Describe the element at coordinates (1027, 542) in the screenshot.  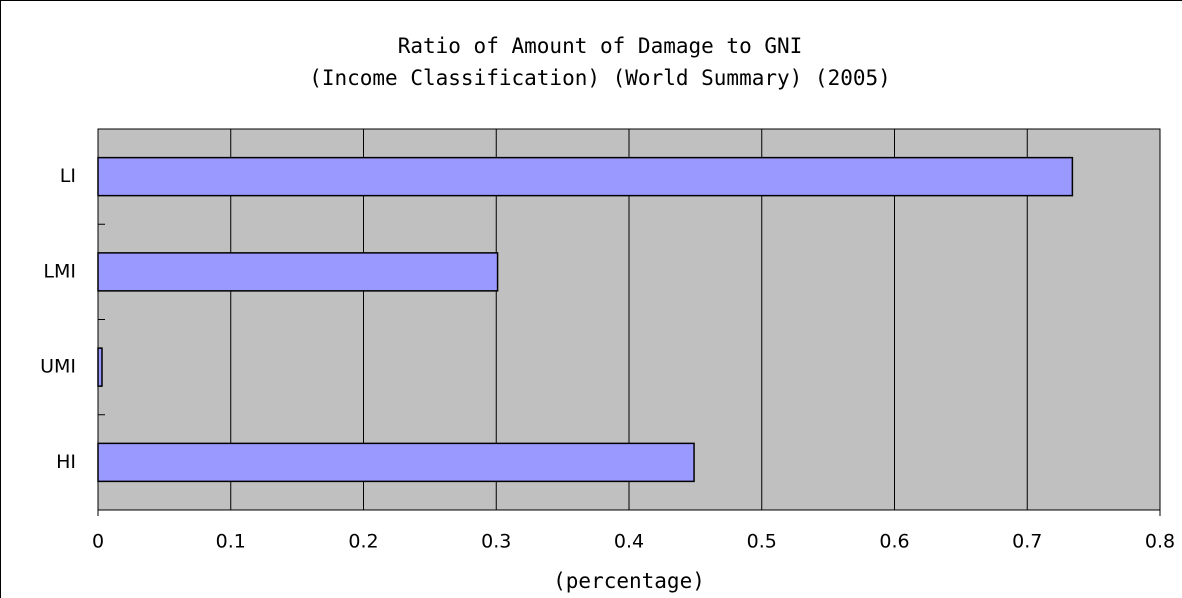
I see `x-tick-label: 0.7` at that location.